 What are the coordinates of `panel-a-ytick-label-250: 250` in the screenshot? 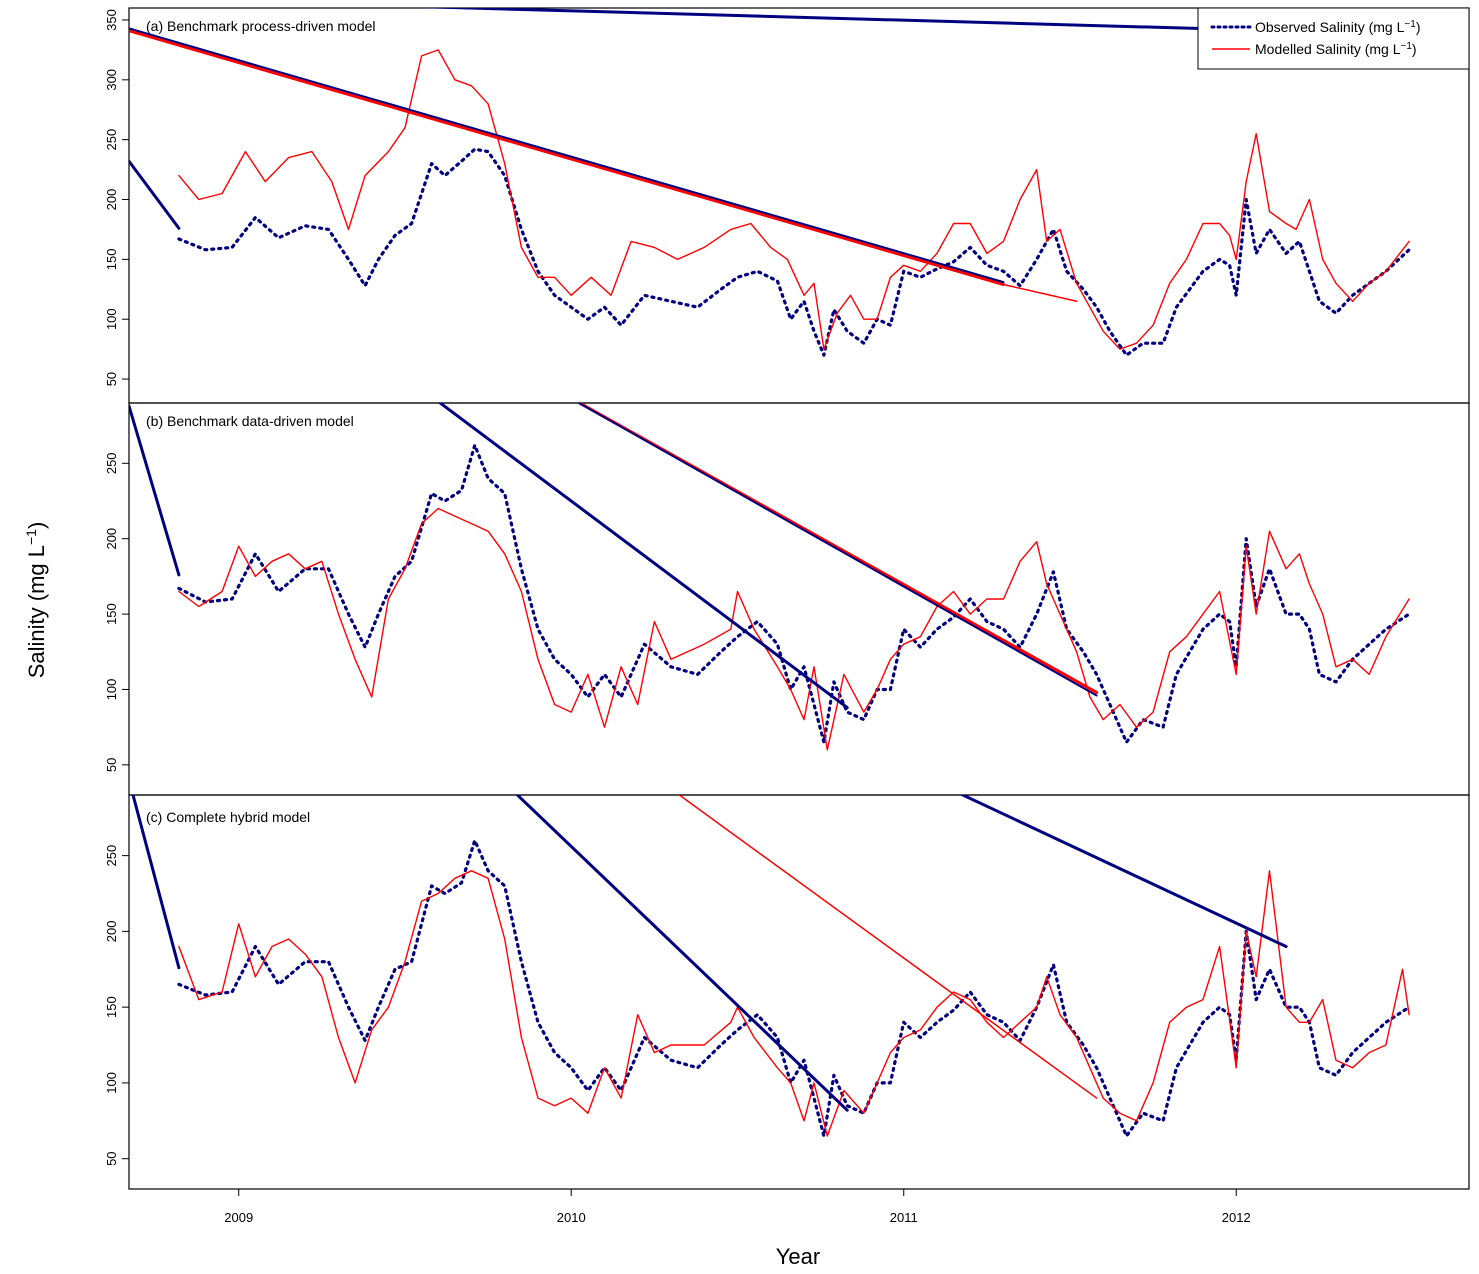 It's located at (111, 140).